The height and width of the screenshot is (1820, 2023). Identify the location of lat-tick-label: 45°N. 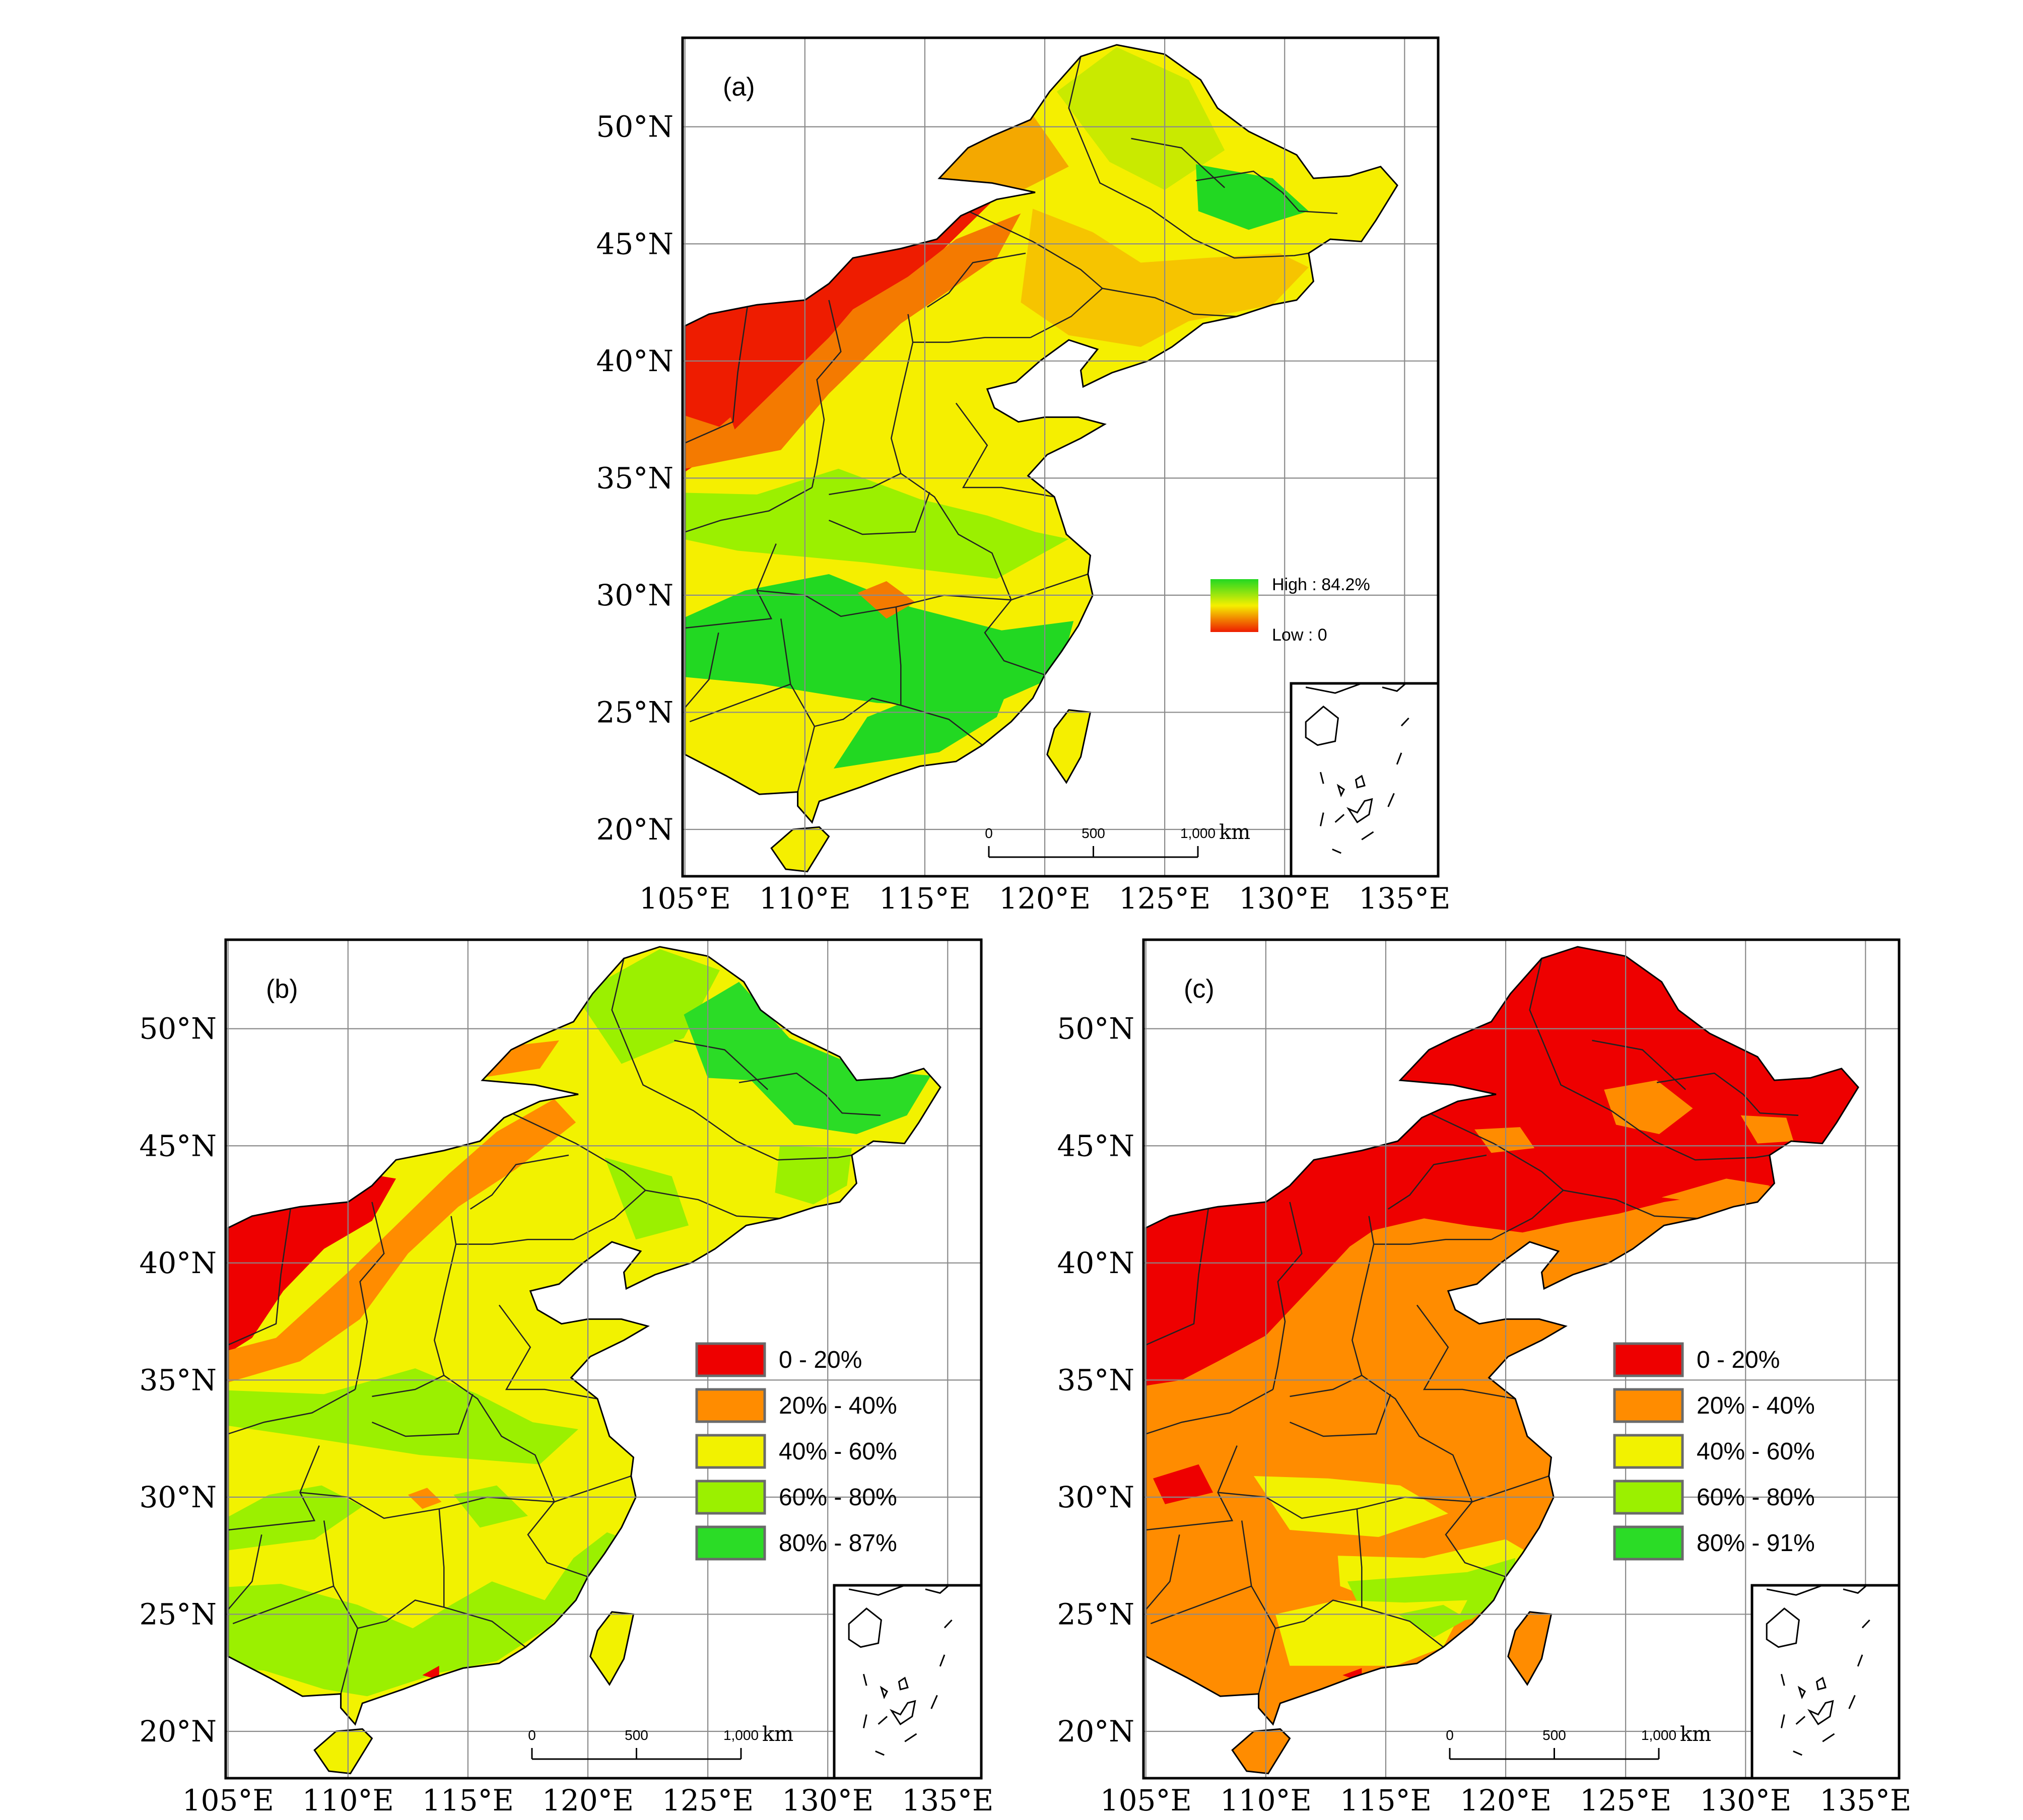
(178, 1146).